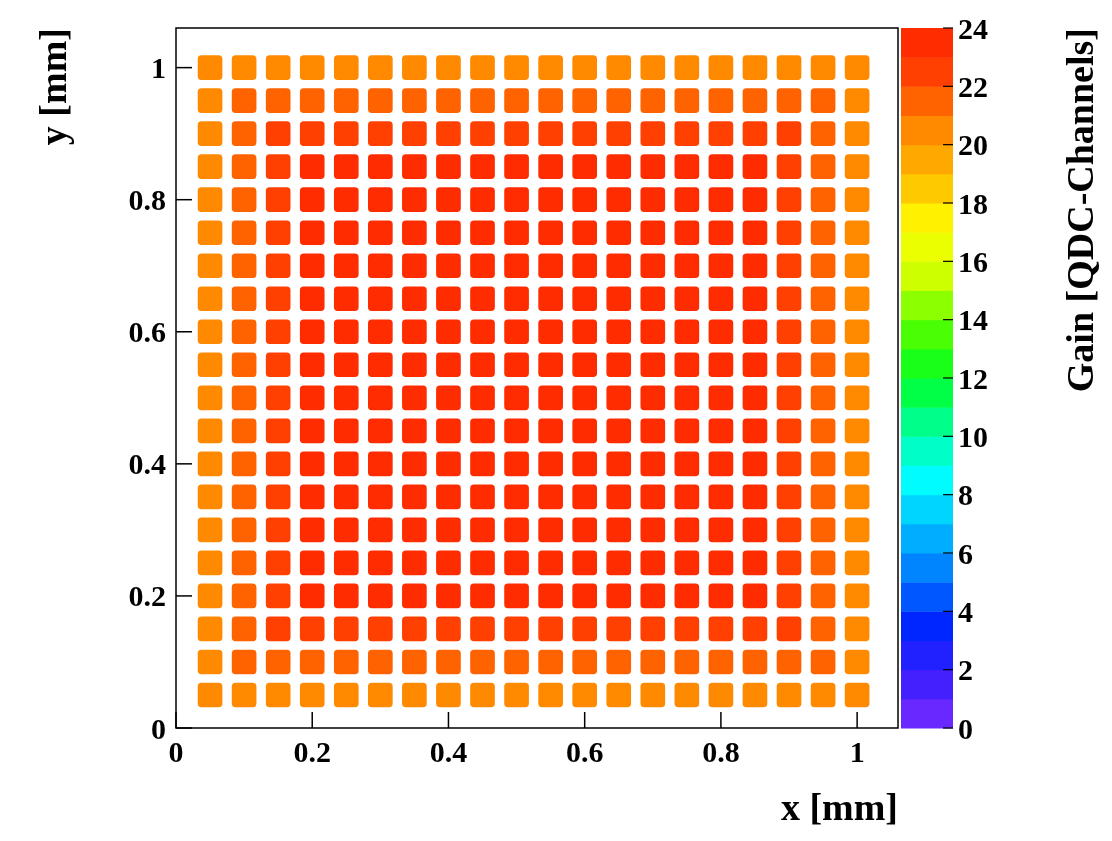 This screenshot has height=841, width=1112. What do you see at coordinates (147, 464) in the screenshot?
I see `y-tick-label: 0.4` at bounding box center [147, 464].